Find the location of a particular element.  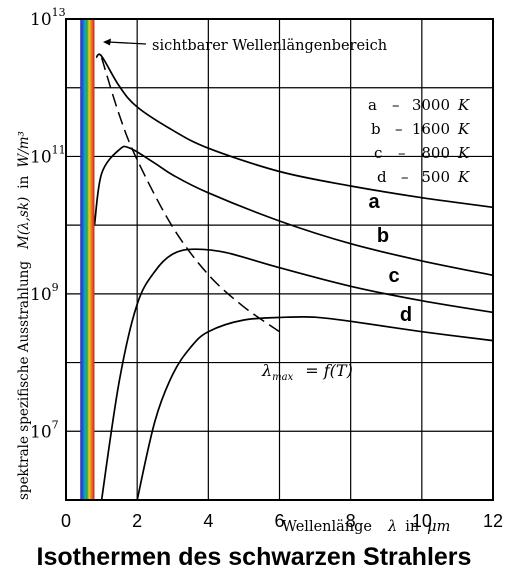

wien-label-sub: max is located at coordinates (282, 377).